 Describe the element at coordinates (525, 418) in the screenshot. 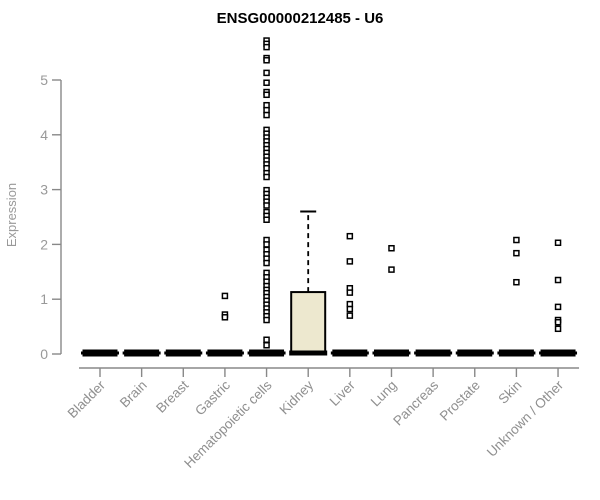

I see `x-tick-label: Unknown / Other` at that location.